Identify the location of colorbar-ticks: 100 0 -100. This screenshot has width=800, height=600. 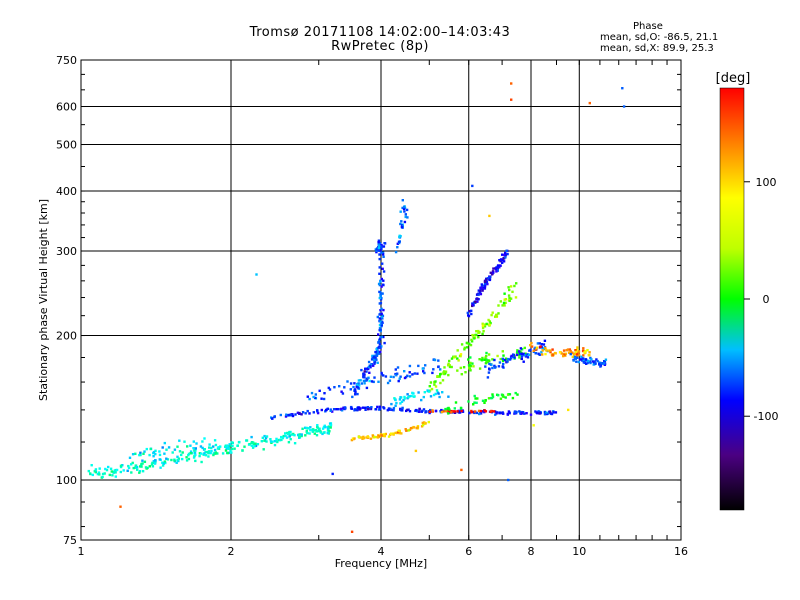
(761, 299).